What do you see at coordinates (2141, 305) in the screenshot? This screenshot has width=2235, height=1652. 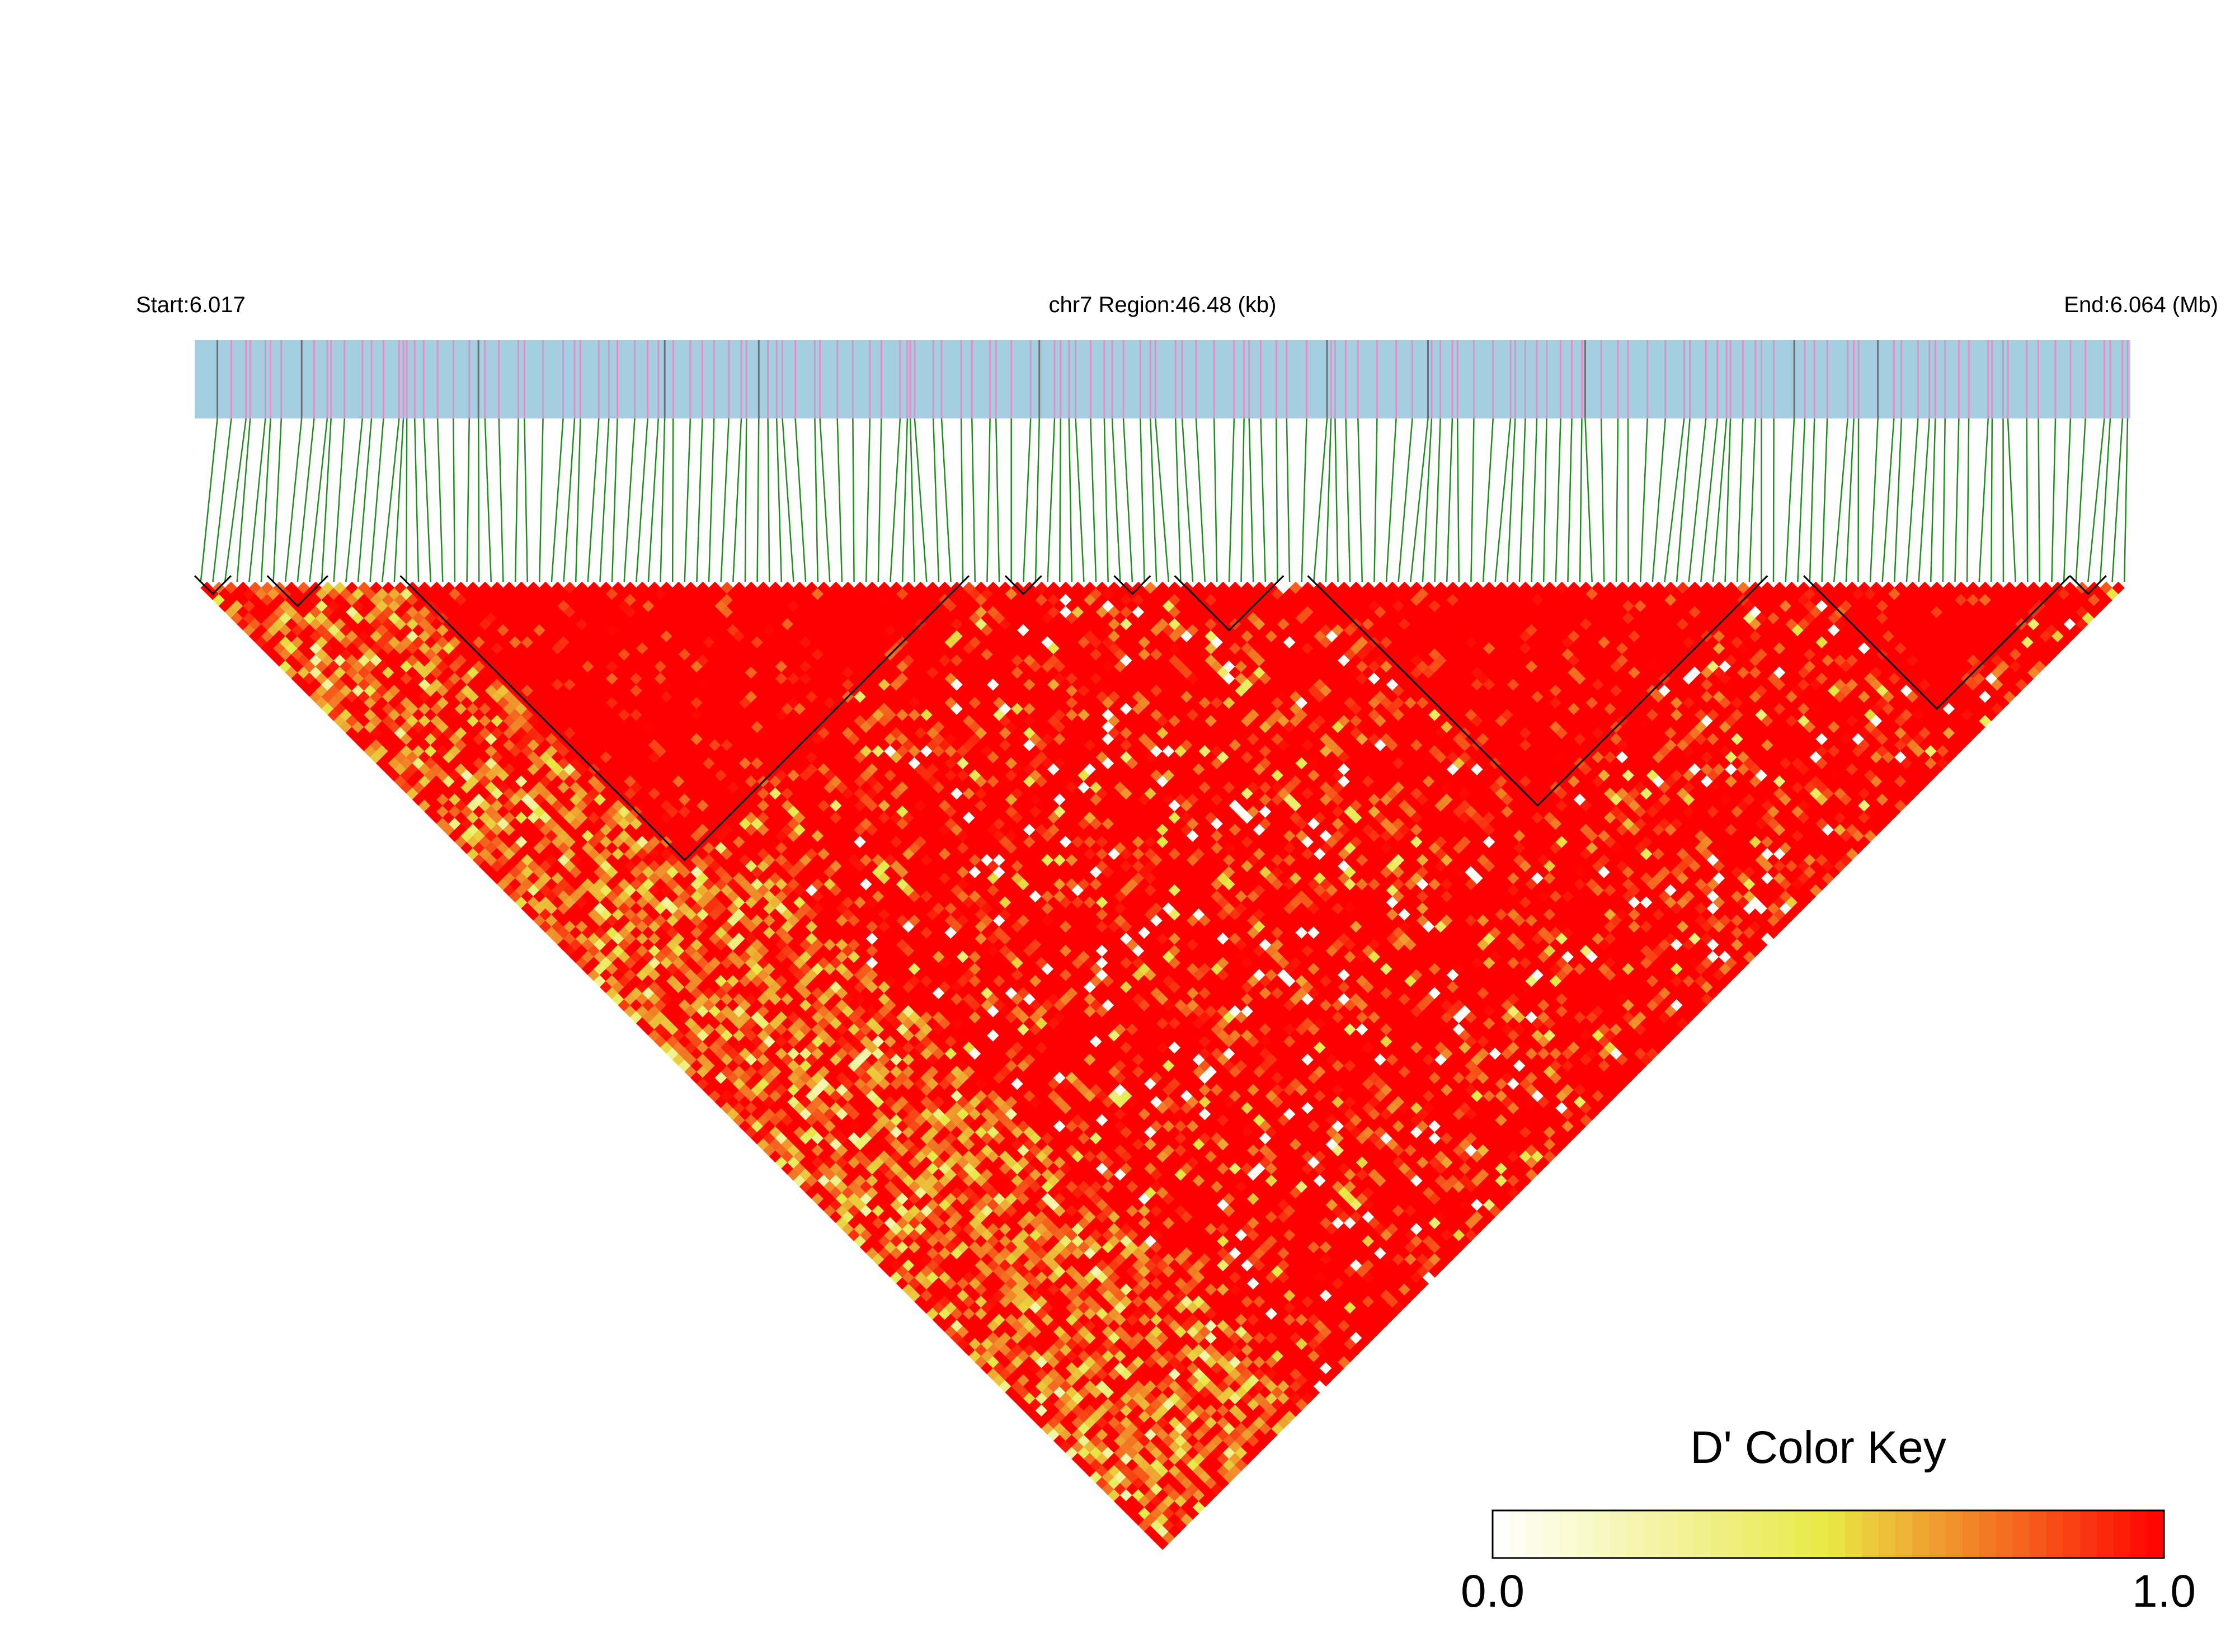 I see `end-label: End:6.064 (Mb)` at bounding box center [2141, 305].